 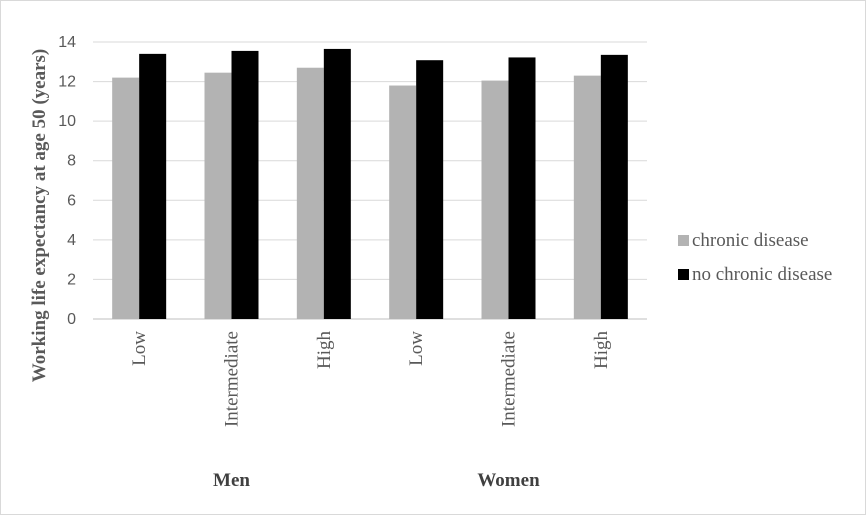 I want to click on bar-chronic-disease-0: chronic disease: 12.2, so click(x=126, y=198).